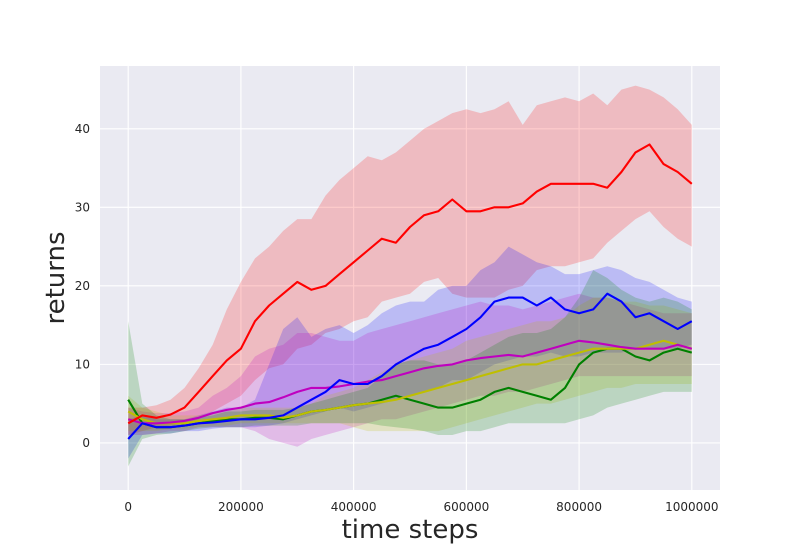  I want to click on y-tick-label: 20, so click(82, 286).